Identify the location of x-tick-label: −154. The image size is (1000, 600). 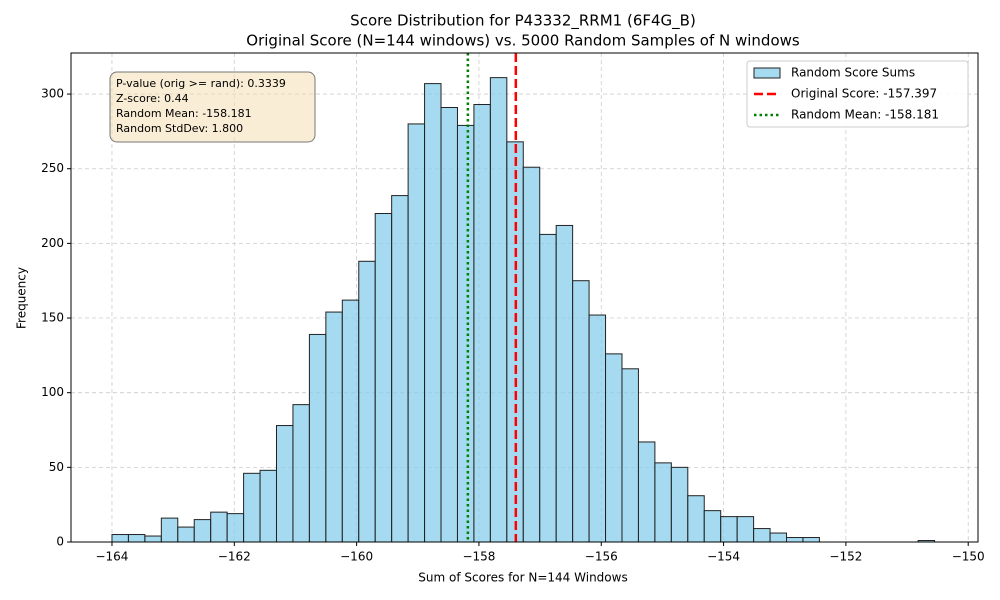
(723, 557).